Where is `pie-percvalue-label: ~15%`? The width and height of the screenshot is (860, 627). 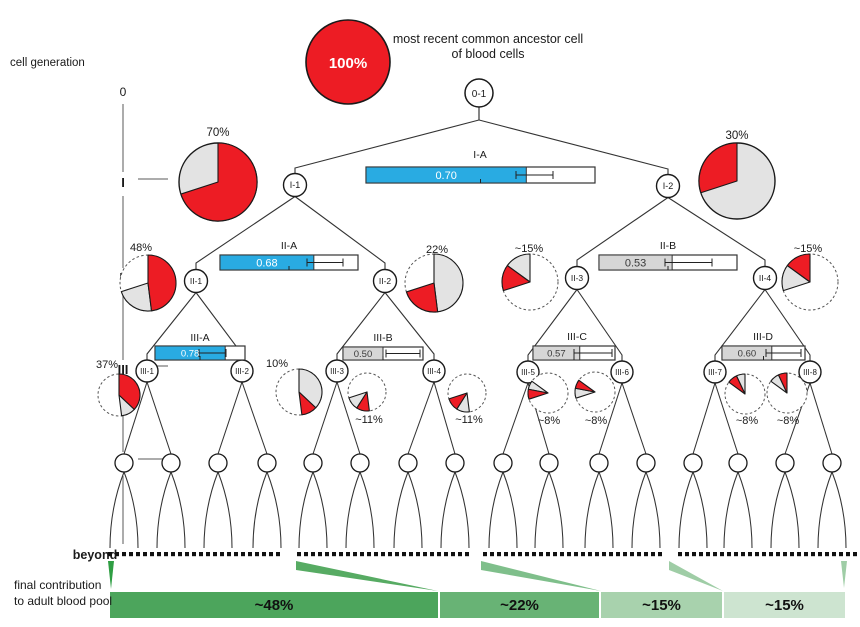
pie-percvalue-label: ~15% is located at coordinates (808, 249).